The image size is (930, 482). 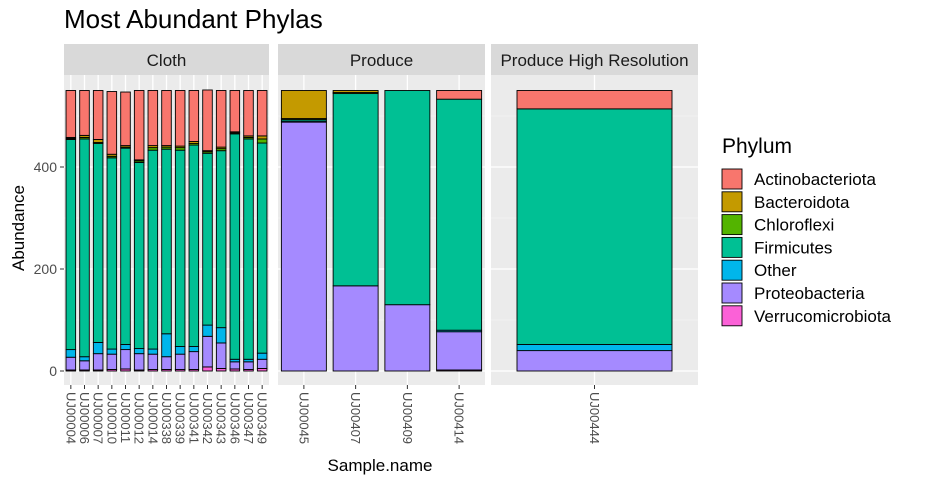 I want to click on legend-key-other, so click(x=732, y=270).